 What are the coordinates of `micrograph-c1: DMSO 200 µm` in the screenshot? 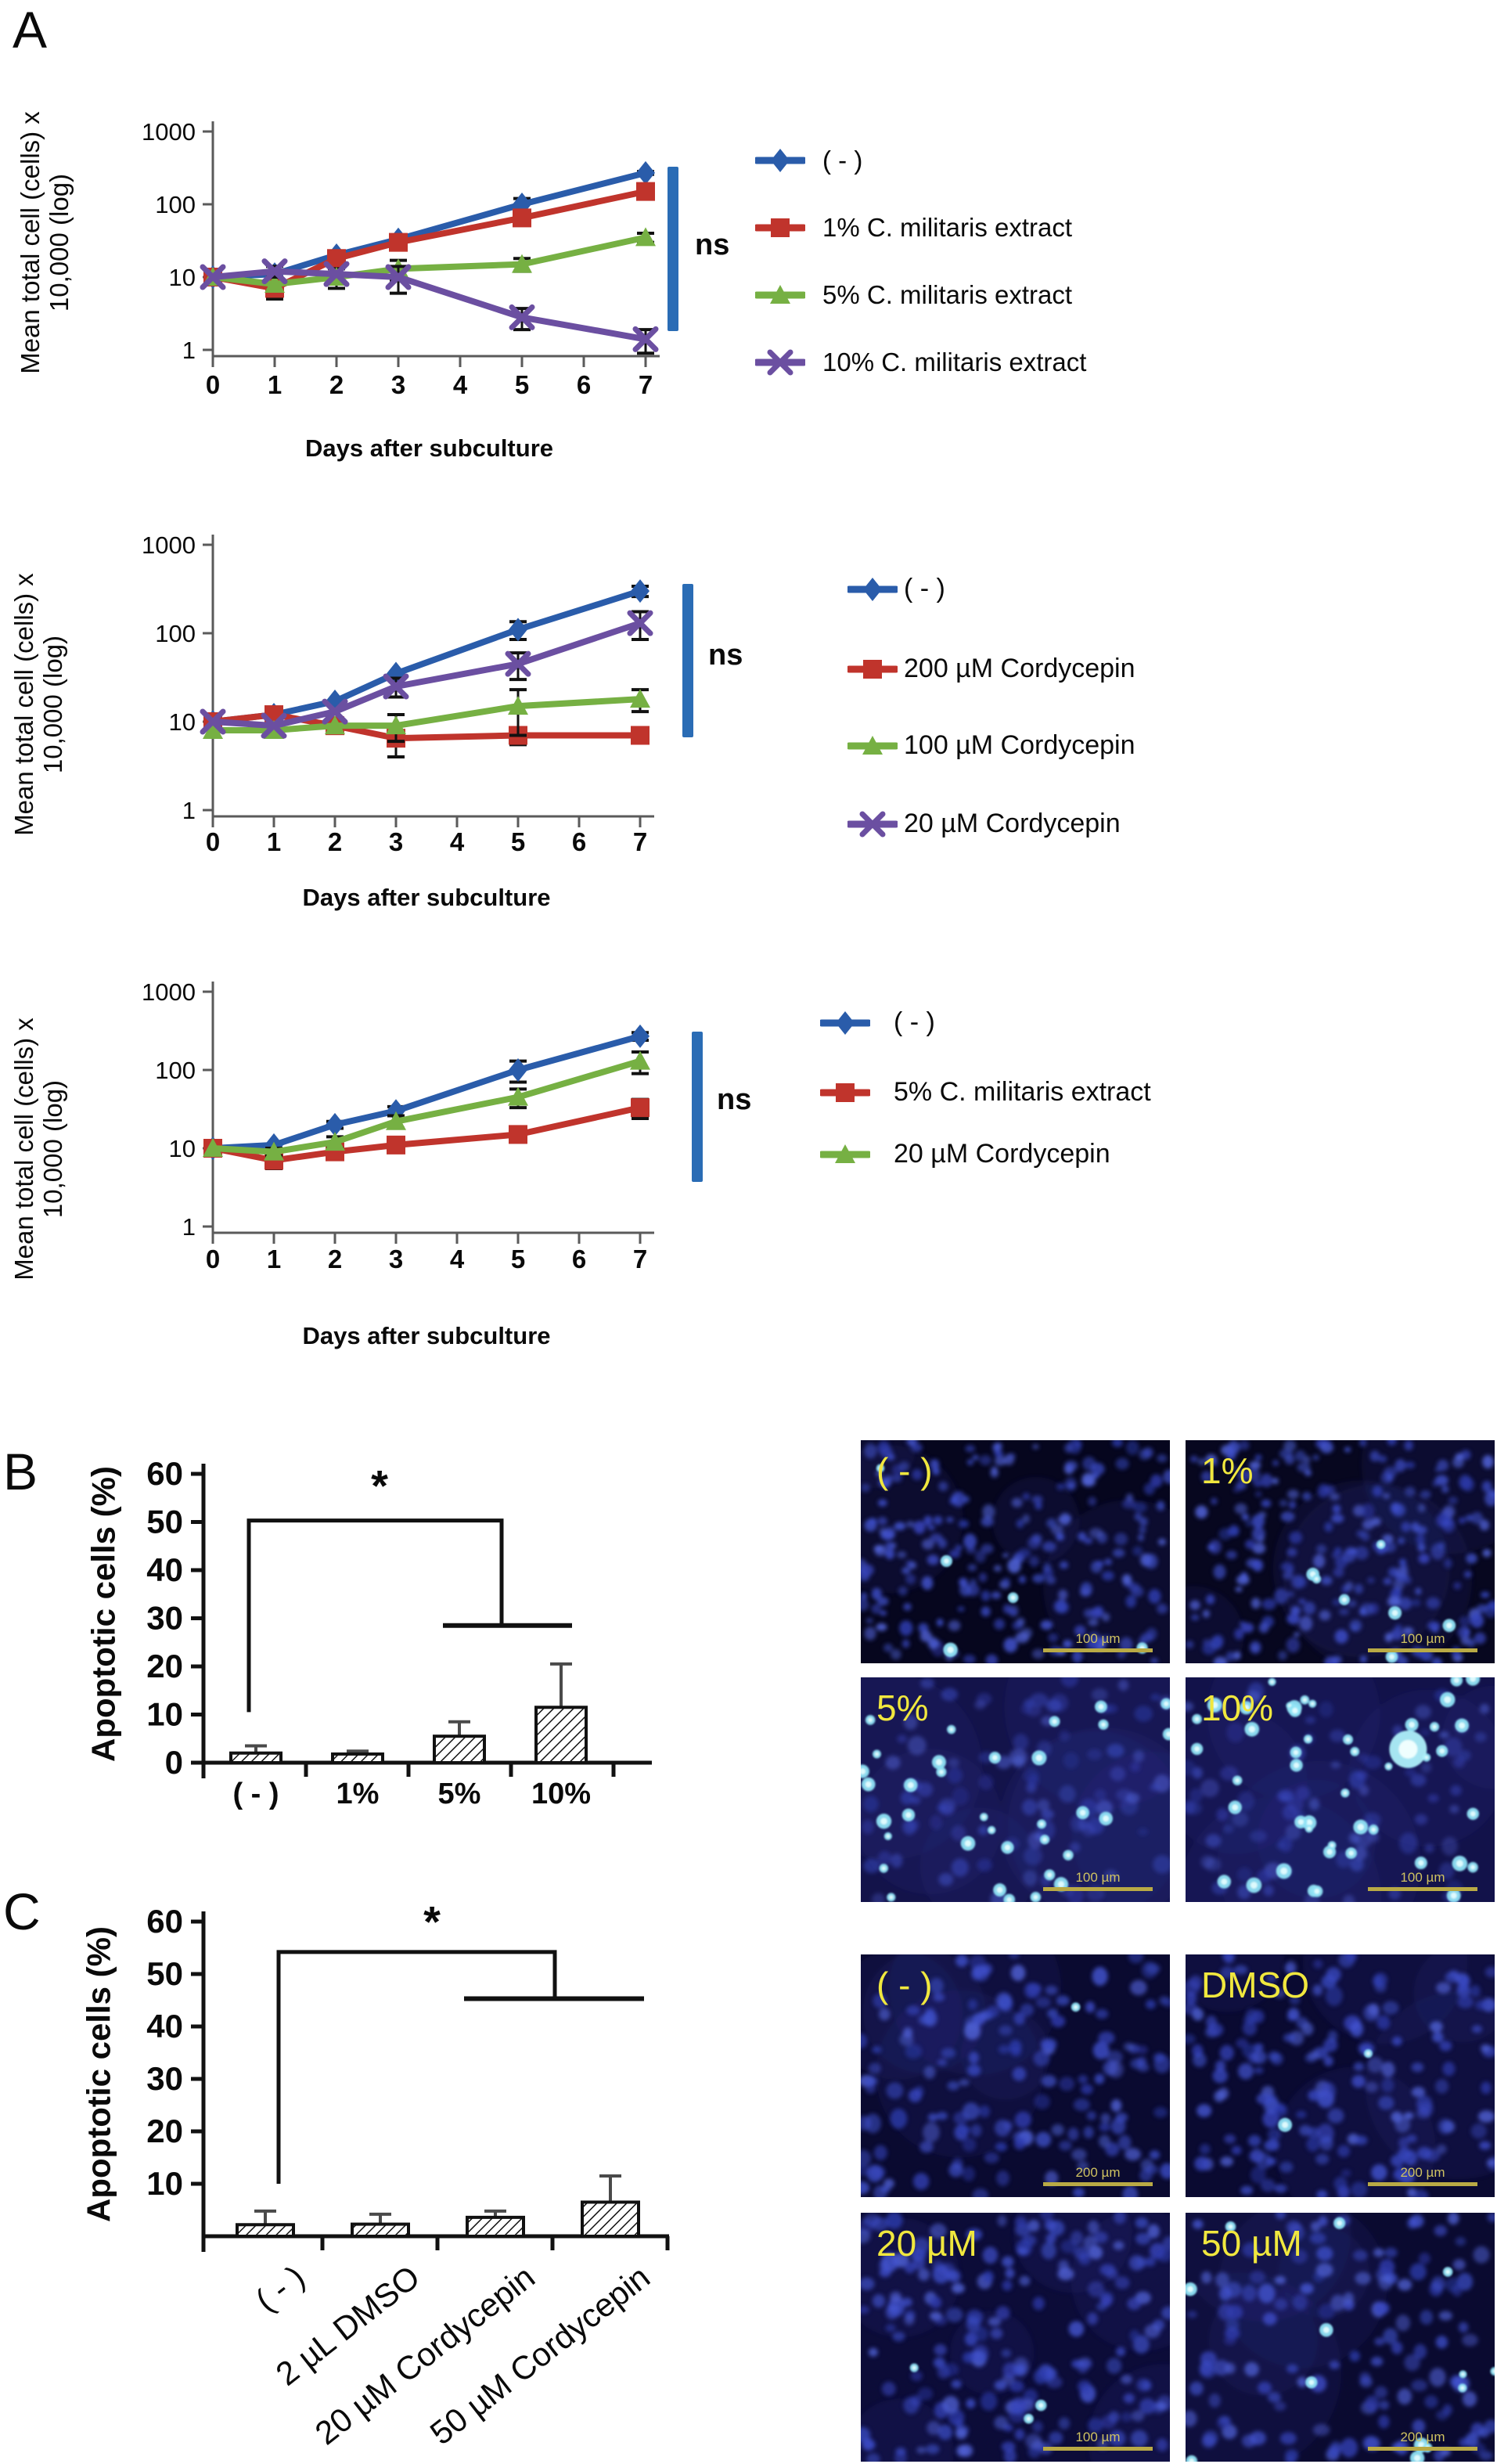 It's located at (1340, 2075).